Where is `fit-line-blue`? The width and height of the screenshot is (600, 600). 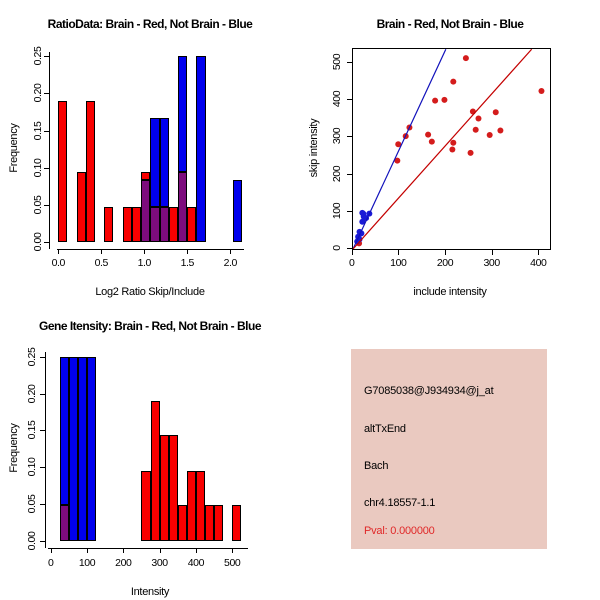
fit-line-blue is located at coordinates (399, 149).